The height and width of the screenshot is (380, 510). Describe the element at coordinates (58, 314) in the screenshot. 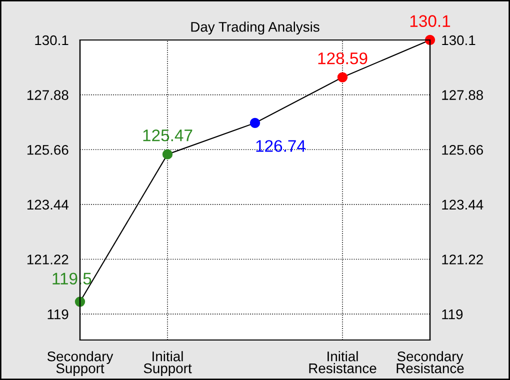

I see `y-tick-label: 119` at that location.